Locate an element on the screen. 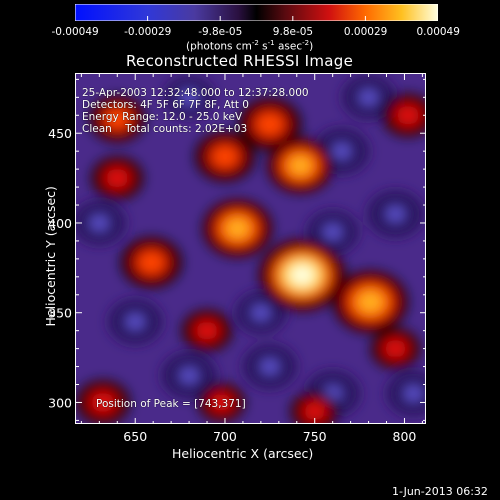 This screenshot has width=500, height=500. y-tick-label: 300 is located at coordinates (60, 402).